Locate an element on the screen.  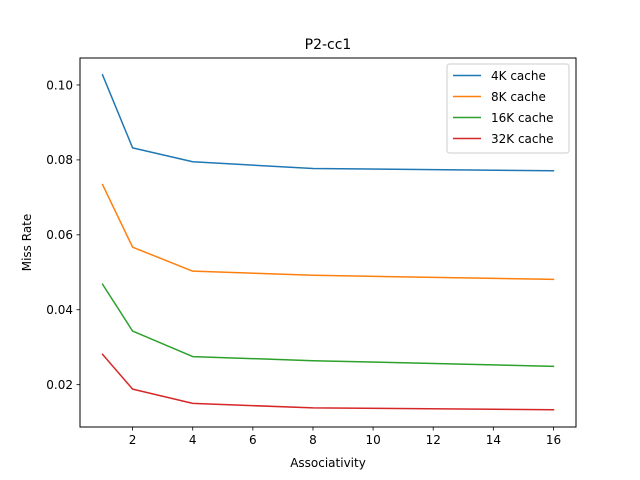
x-tick-label: 4 is located at coordinates (193, 440).